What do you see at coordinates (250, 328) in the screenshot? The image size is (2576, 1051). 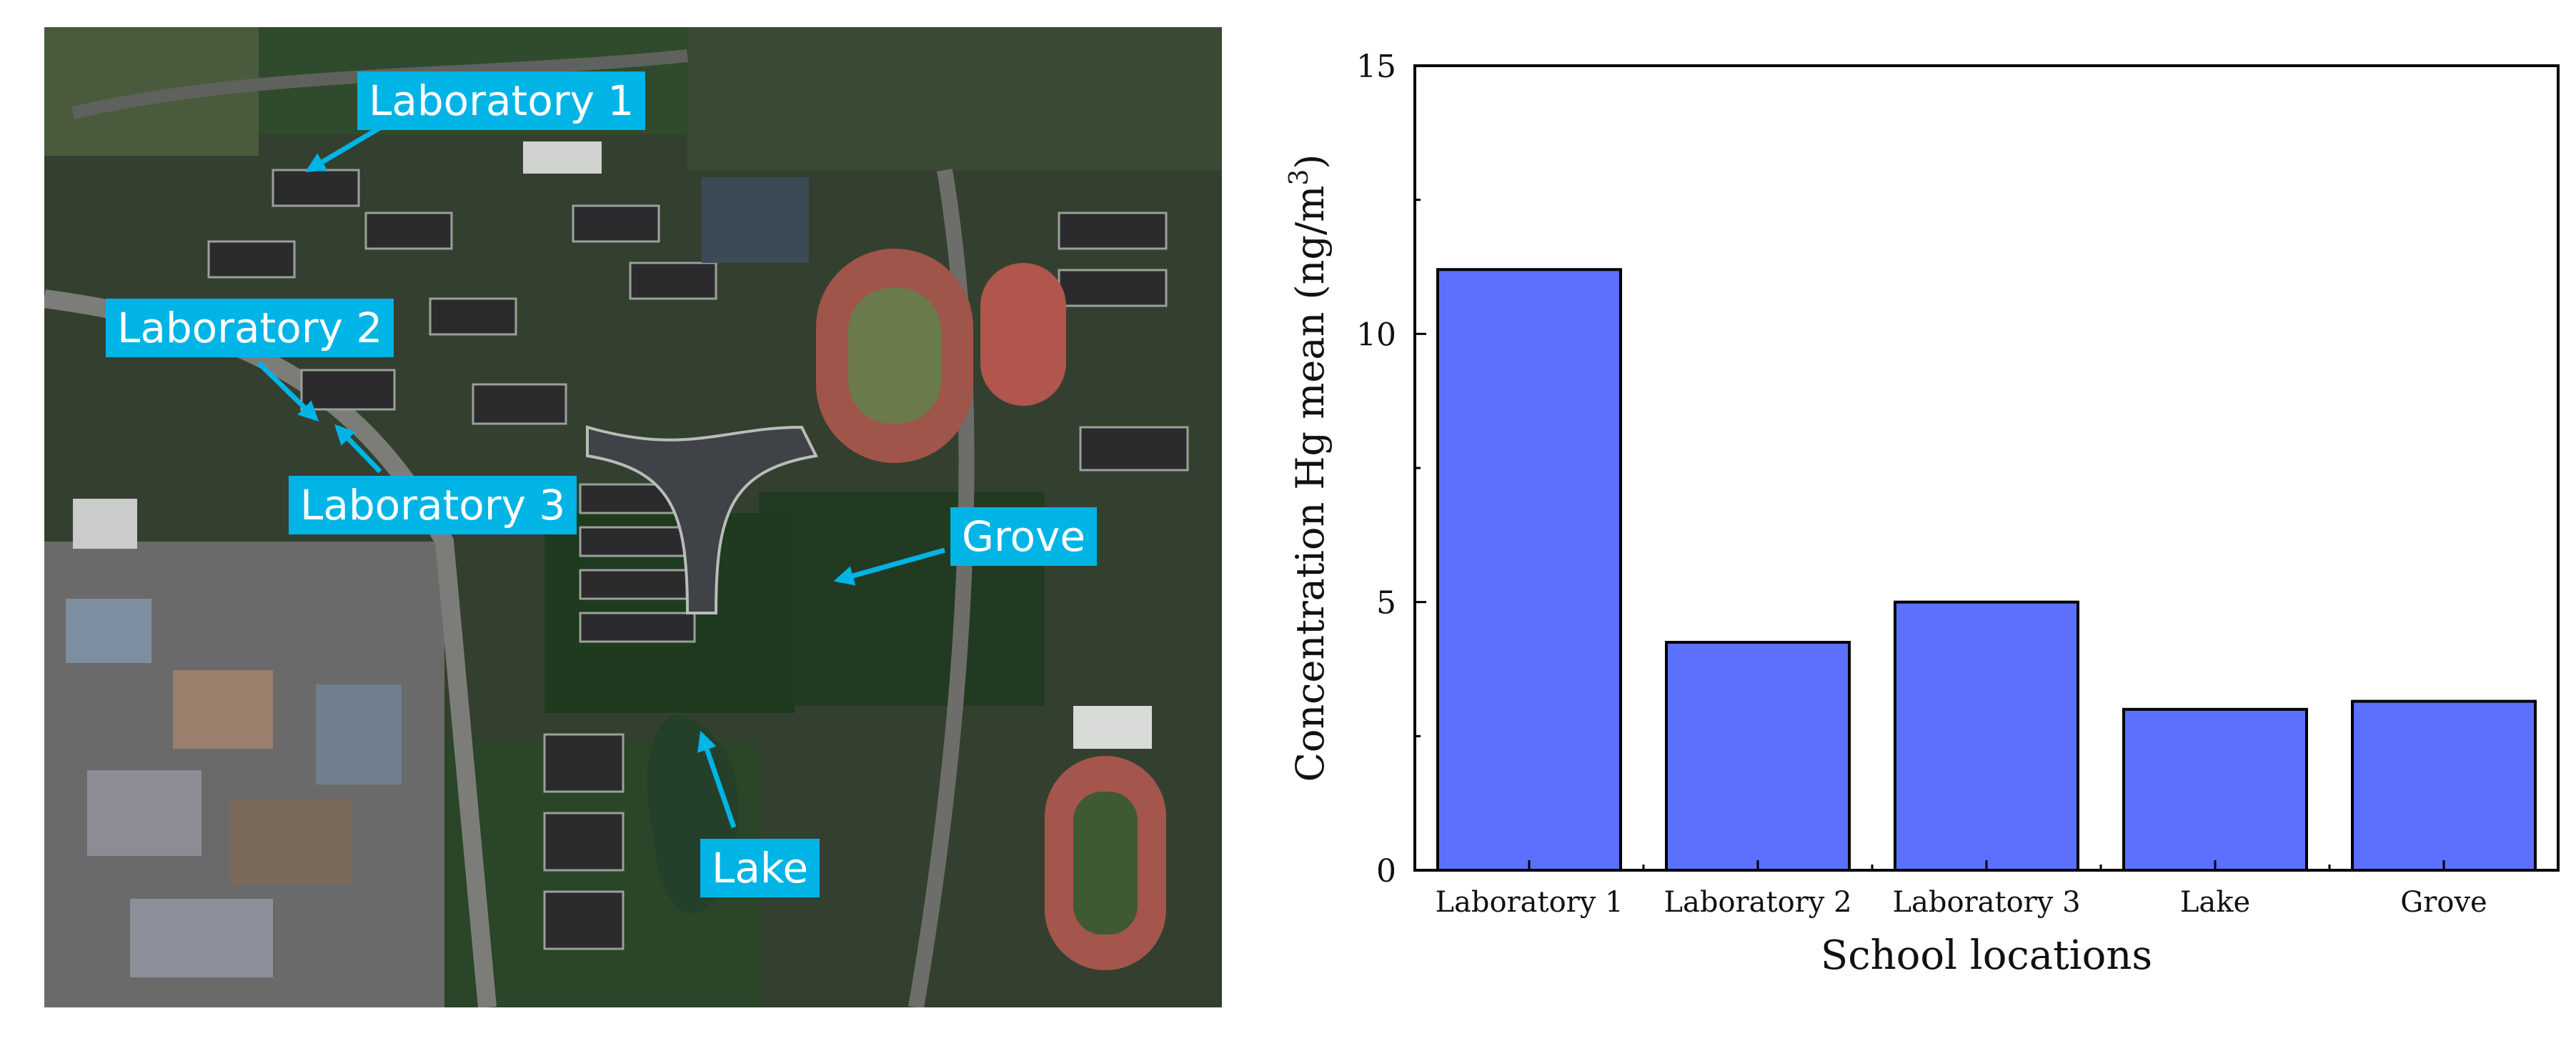 I see `map-label-laboratory-2: Laboratory 2` at bounding box center [250, 328].